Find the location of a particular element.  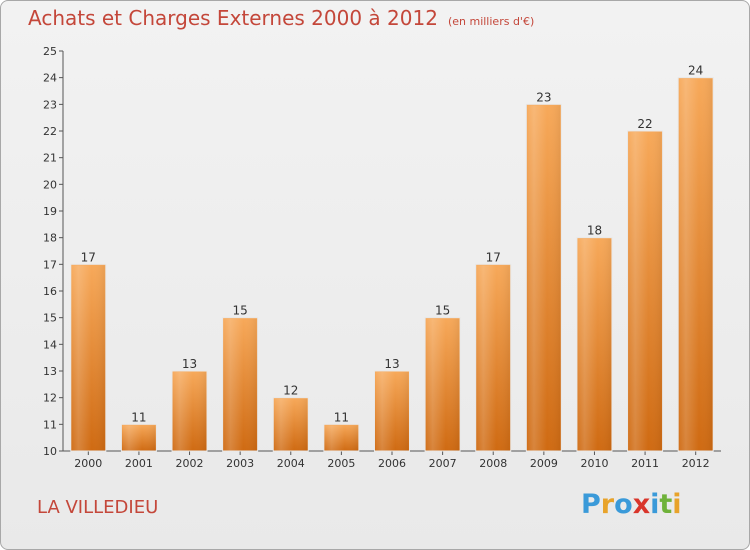

x-tick-label: 2004 is located at coordinates (291, 463).